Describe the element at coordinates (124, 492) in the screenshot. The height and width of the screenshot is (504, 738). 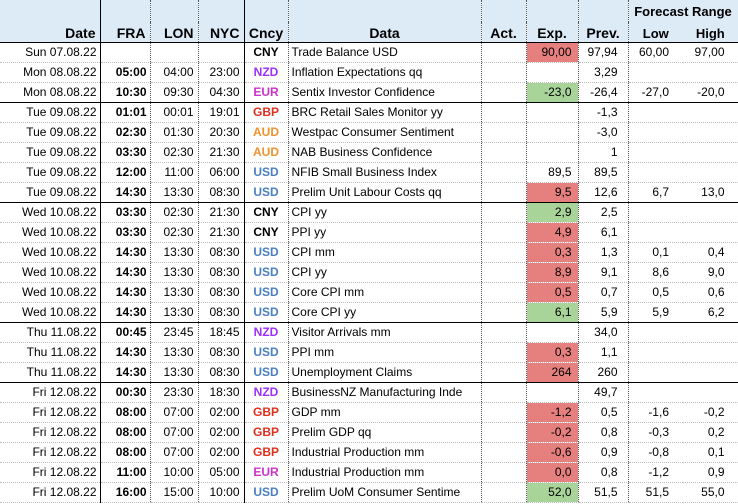
I see `fra-time-cell: 16:00` at that location.